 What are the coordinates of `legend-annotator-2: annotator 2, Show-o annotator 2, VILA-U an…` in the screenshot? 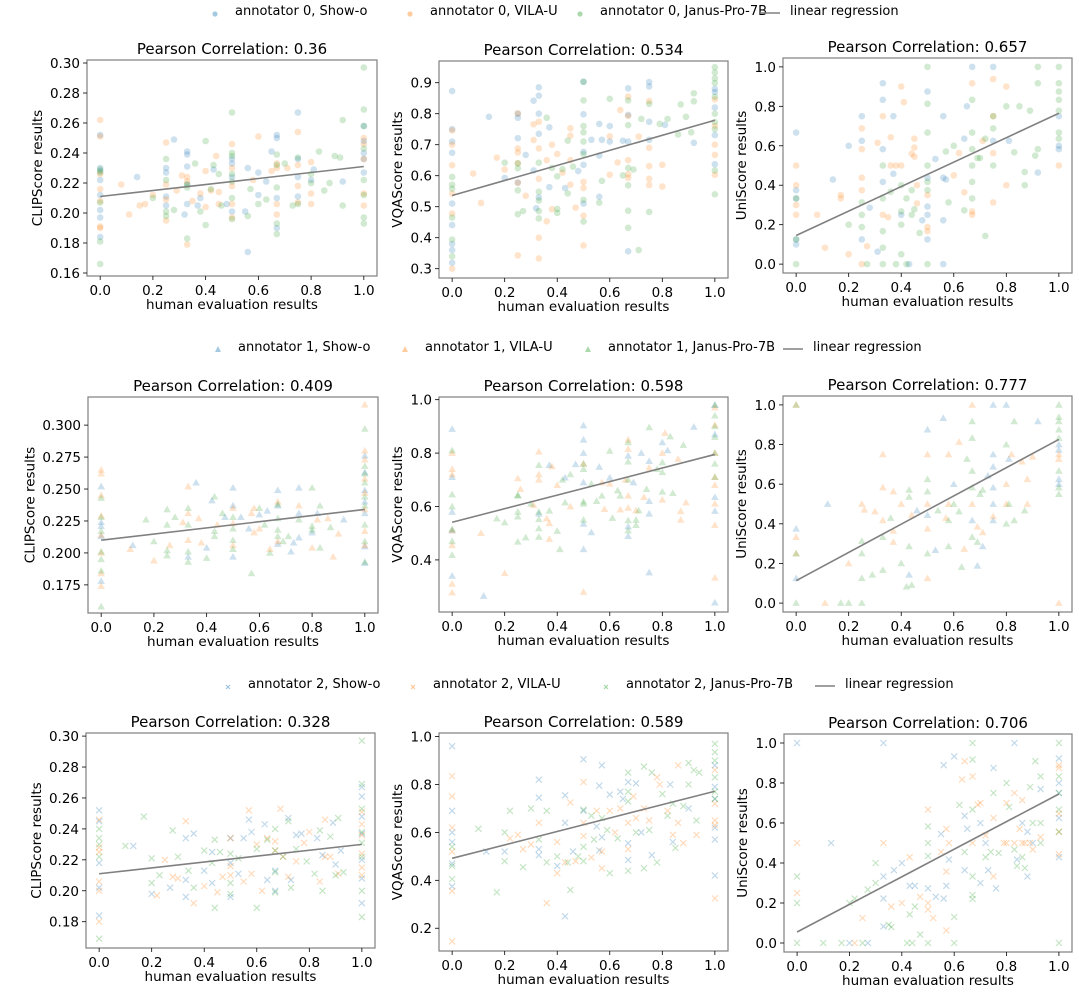 It's located at (539, 688).